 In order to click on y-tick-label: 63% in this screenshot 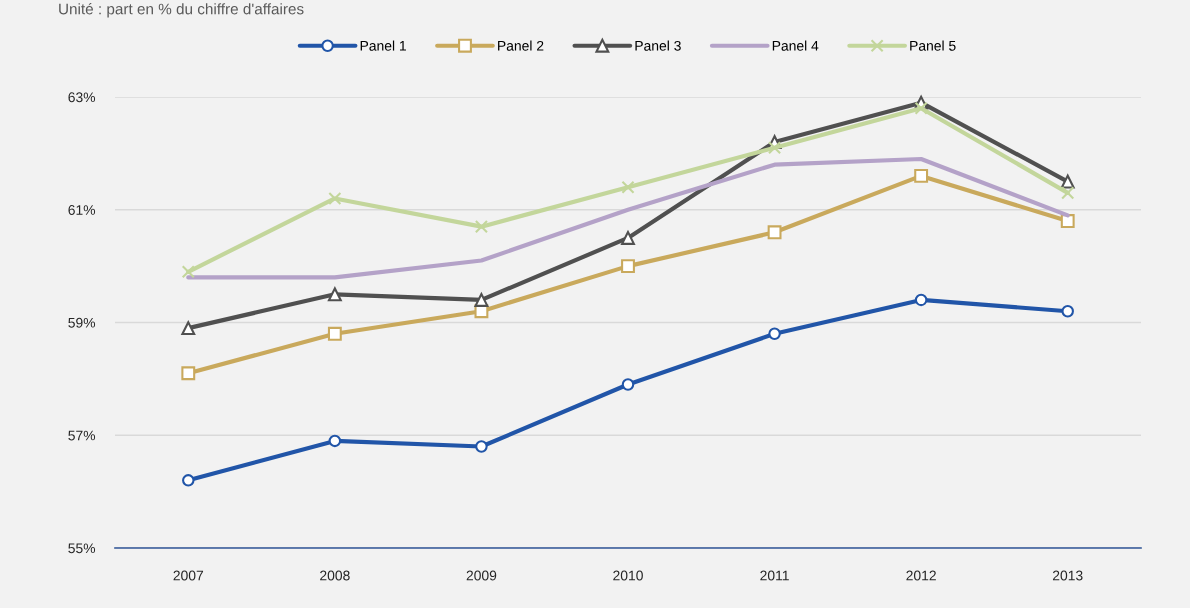, I will do `click(82, 97)`.